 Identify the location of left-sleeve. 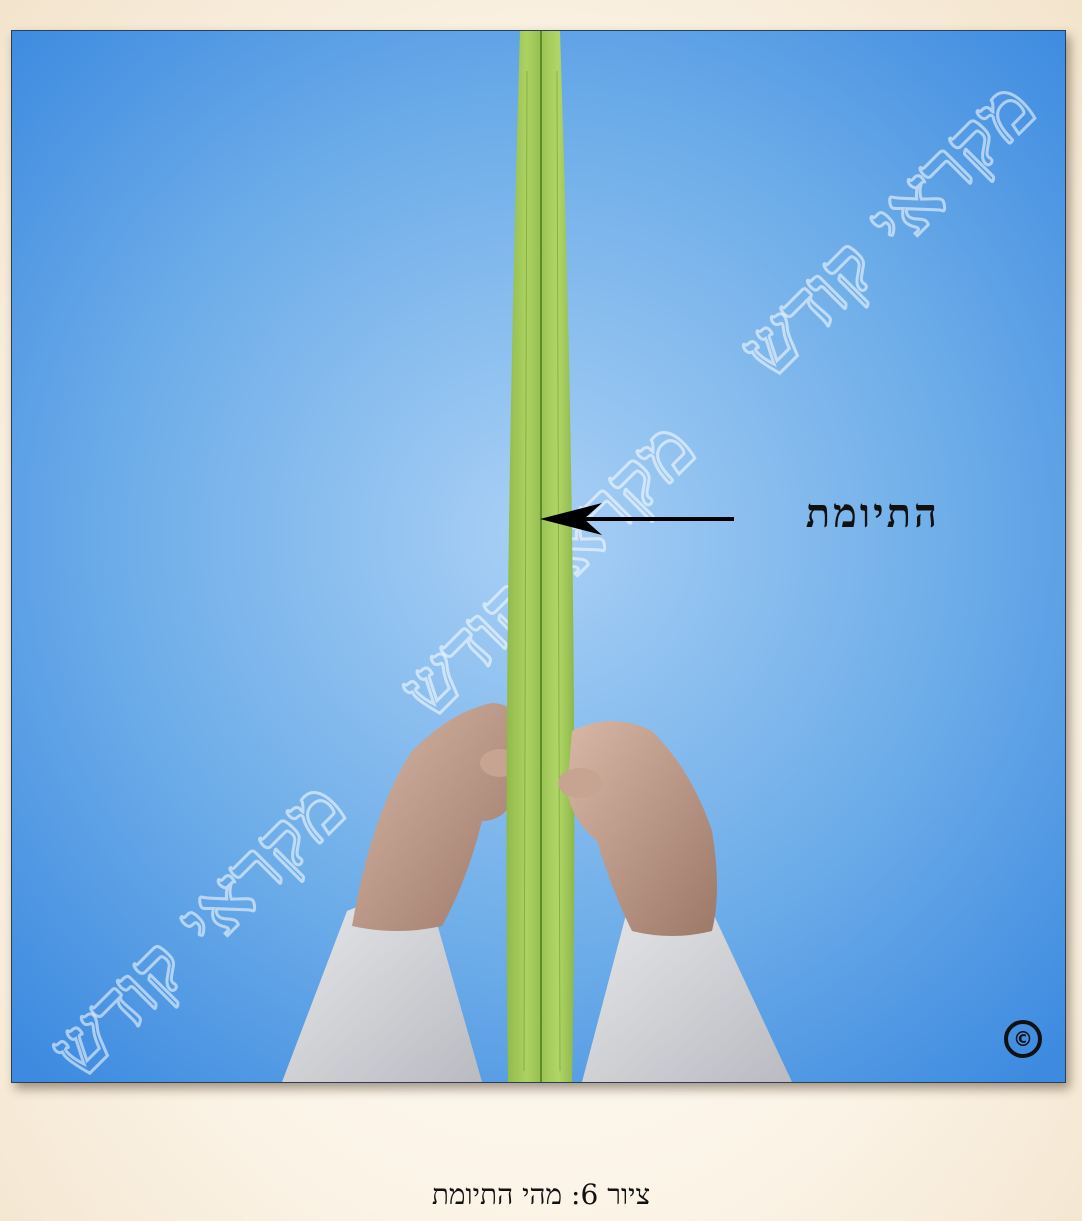
(382, 990).